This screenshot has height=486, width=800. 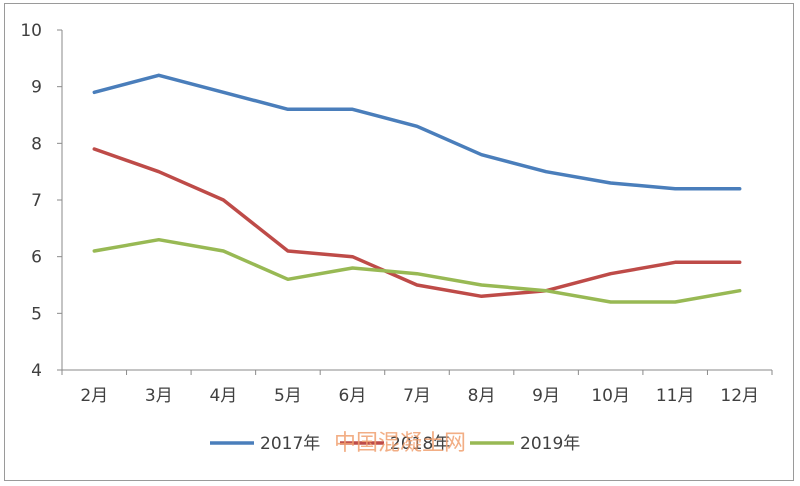 I want to click on x-tick-label: 8月, so click(x=482, y=396).